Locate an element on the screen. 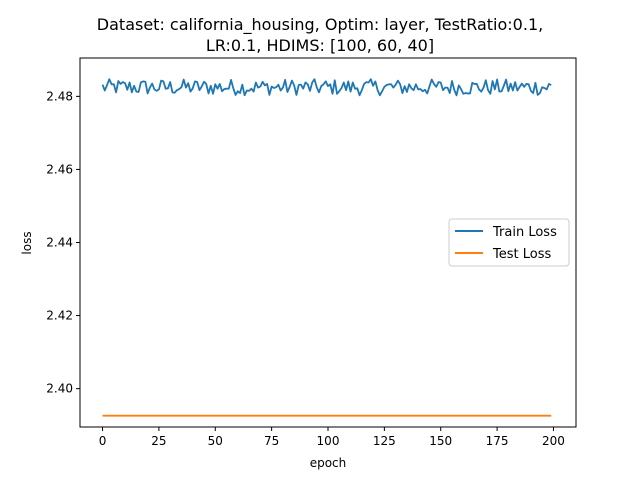  legend: Train Loss Test Loss is located at coordinates (509, 242).